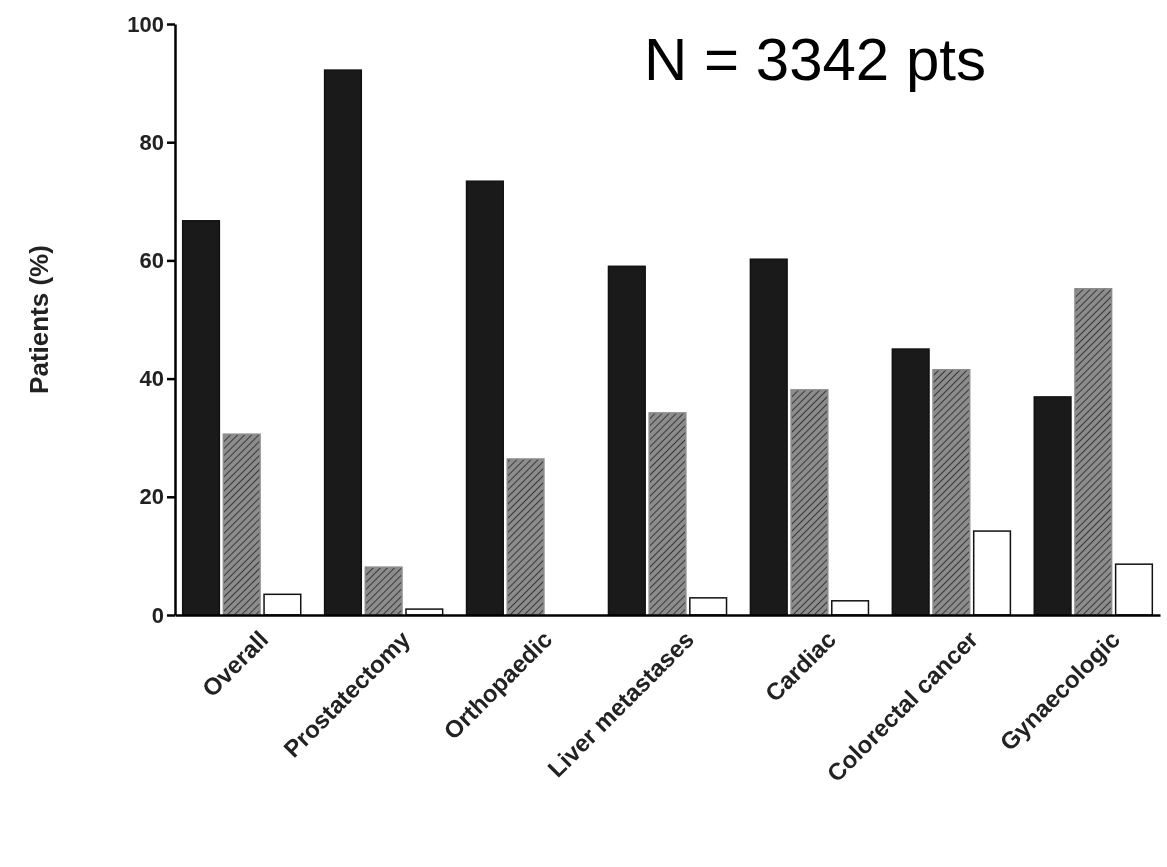  What do you see at coordinates (39, 319) in the screenshot?
I see `y-axis-title: Patients (%)` at bounding box center [39, 319].